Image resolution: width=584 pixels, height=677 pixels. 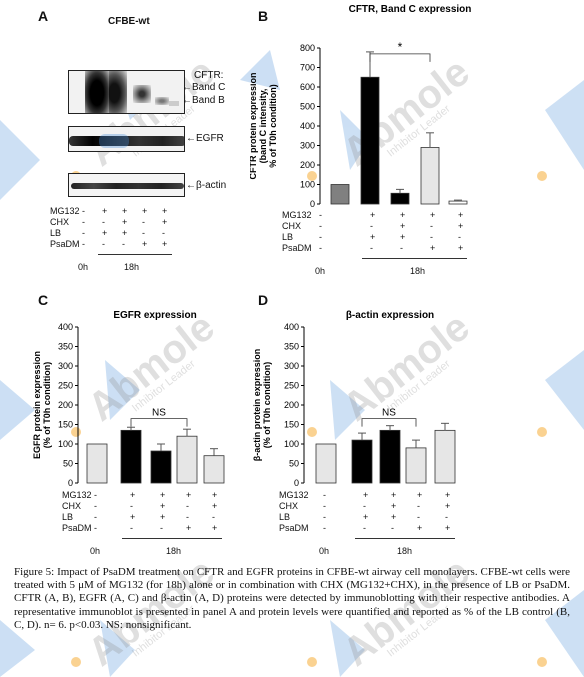 I want to click on treatment-table-d: MG132- + + + + CHX - - + - + LB - + + - - PsaDM - - - + +0h 18h, so click(x=379, y=525).